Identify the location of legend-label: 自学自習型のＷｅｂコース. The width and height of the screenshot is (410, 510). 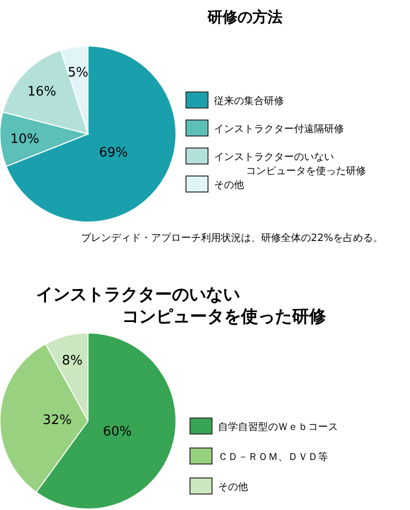
(278, 427).